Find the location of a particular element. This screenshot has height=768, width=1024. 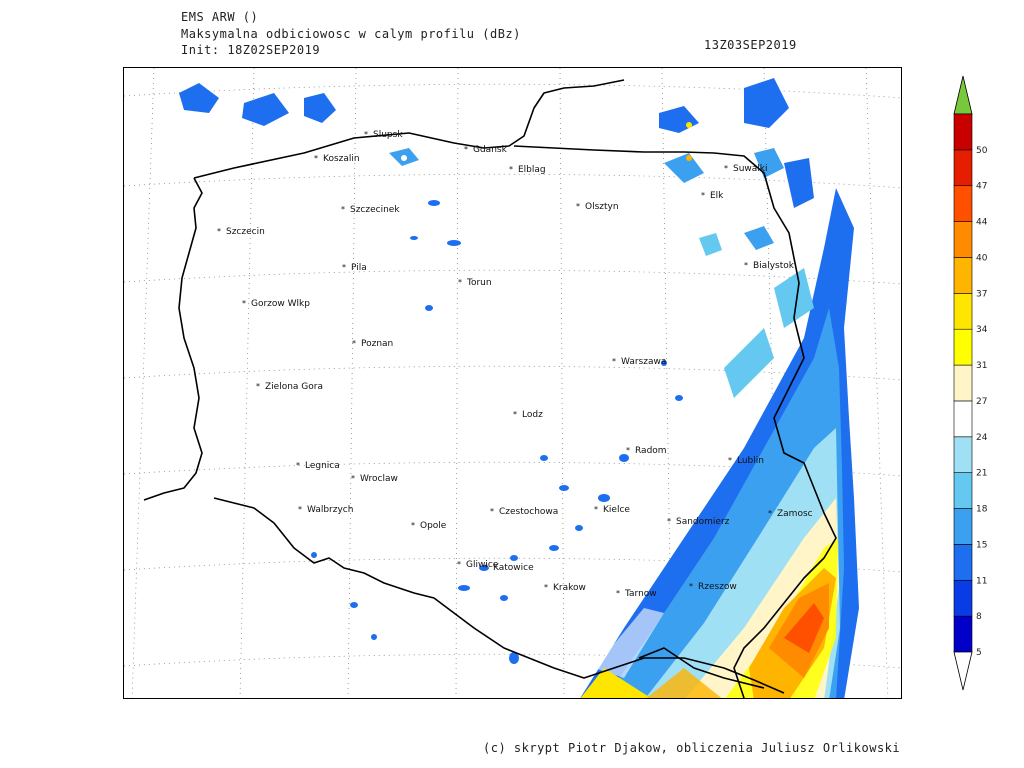

city-label: Bialystok is located at coordinates (774, 266).